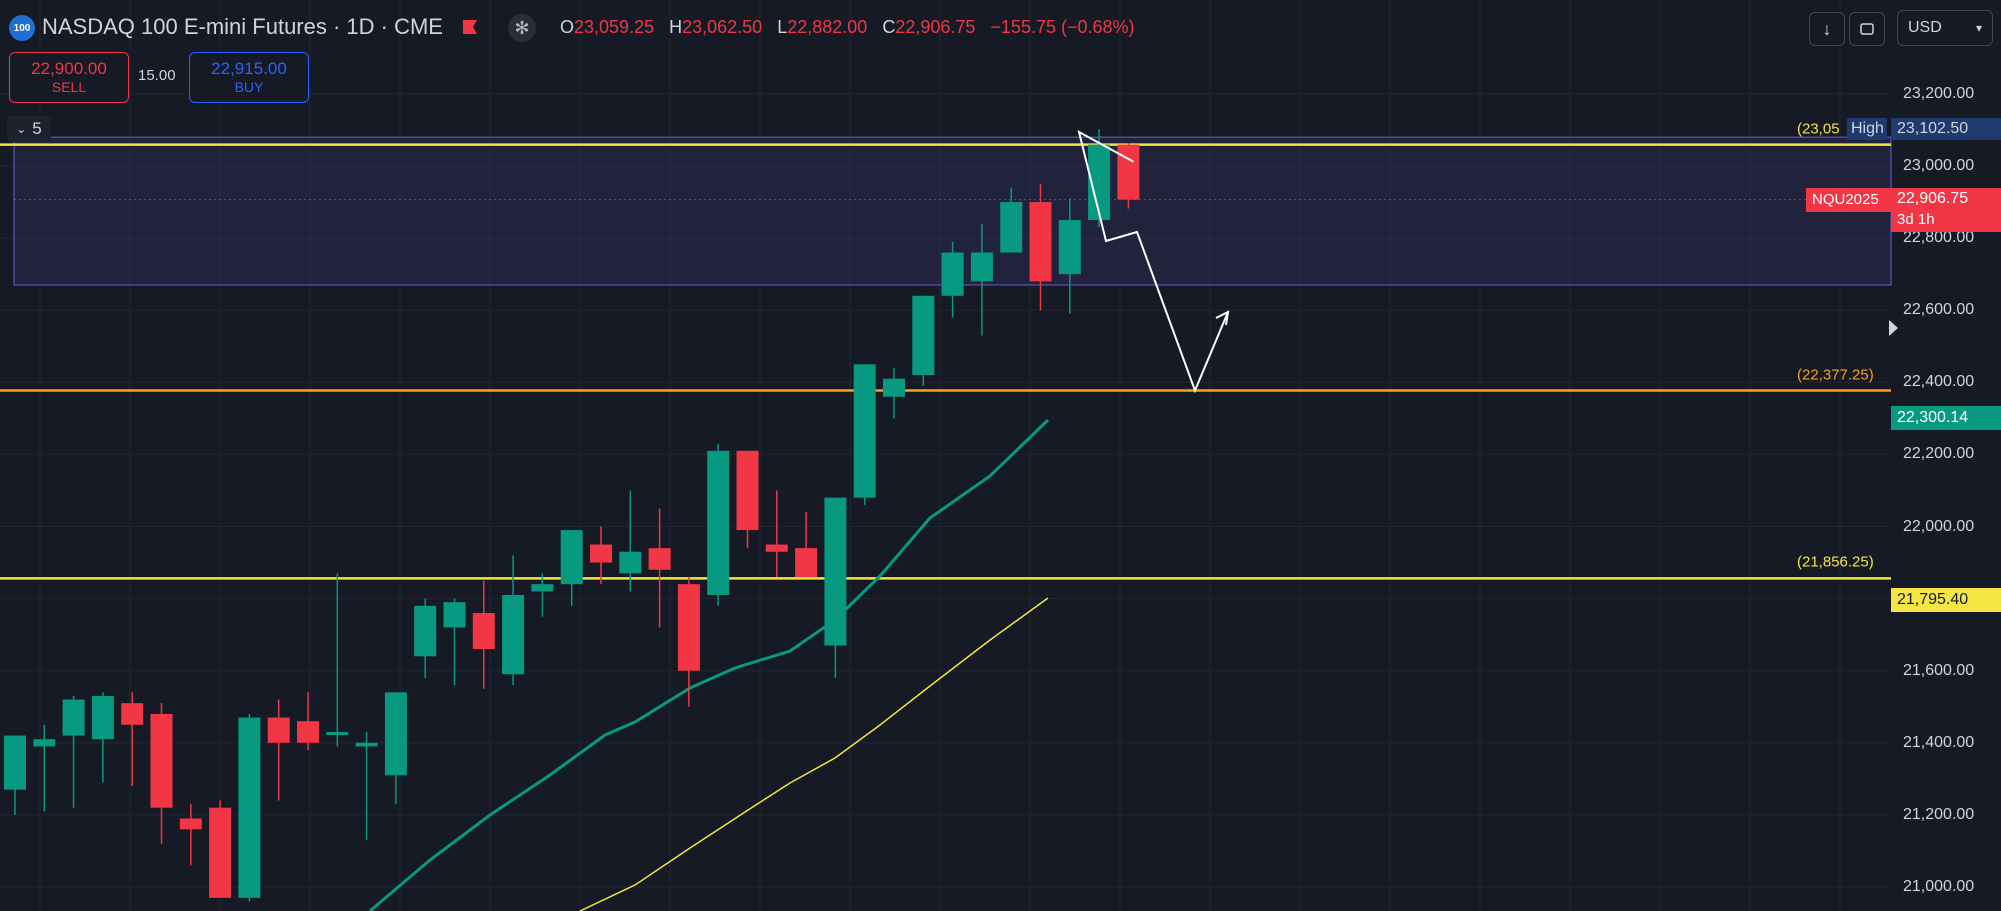 The height and width of the screenshot is (911, 2001). What do you see at coordinates (935, 27) in the screenshot?
I see `close-value: 22,906.75` at bounding box center [935, 27].